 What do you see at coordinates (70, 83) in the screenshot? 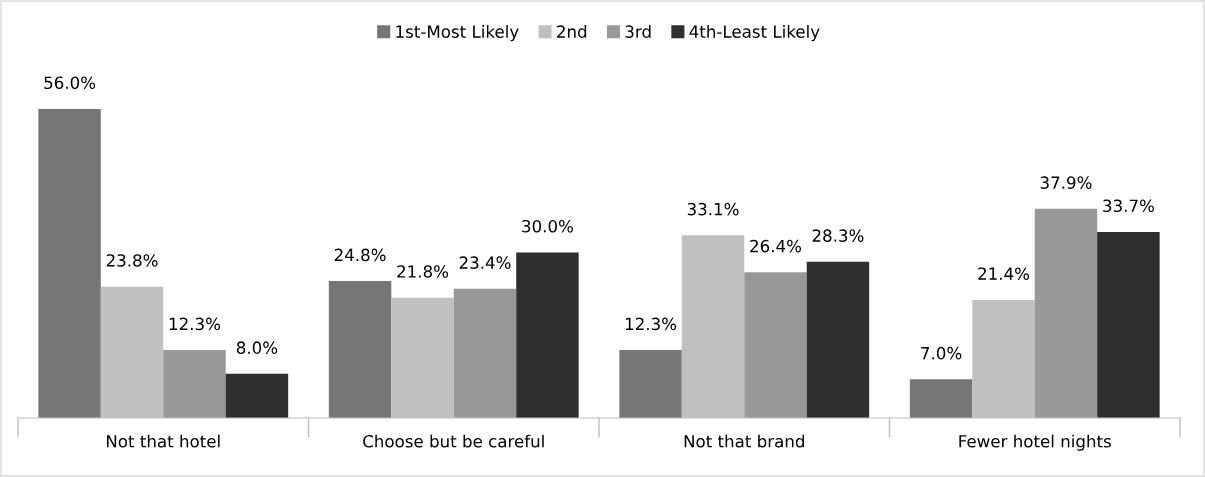
I see `data-label: 56.0%` at bounding box center [70, 83].